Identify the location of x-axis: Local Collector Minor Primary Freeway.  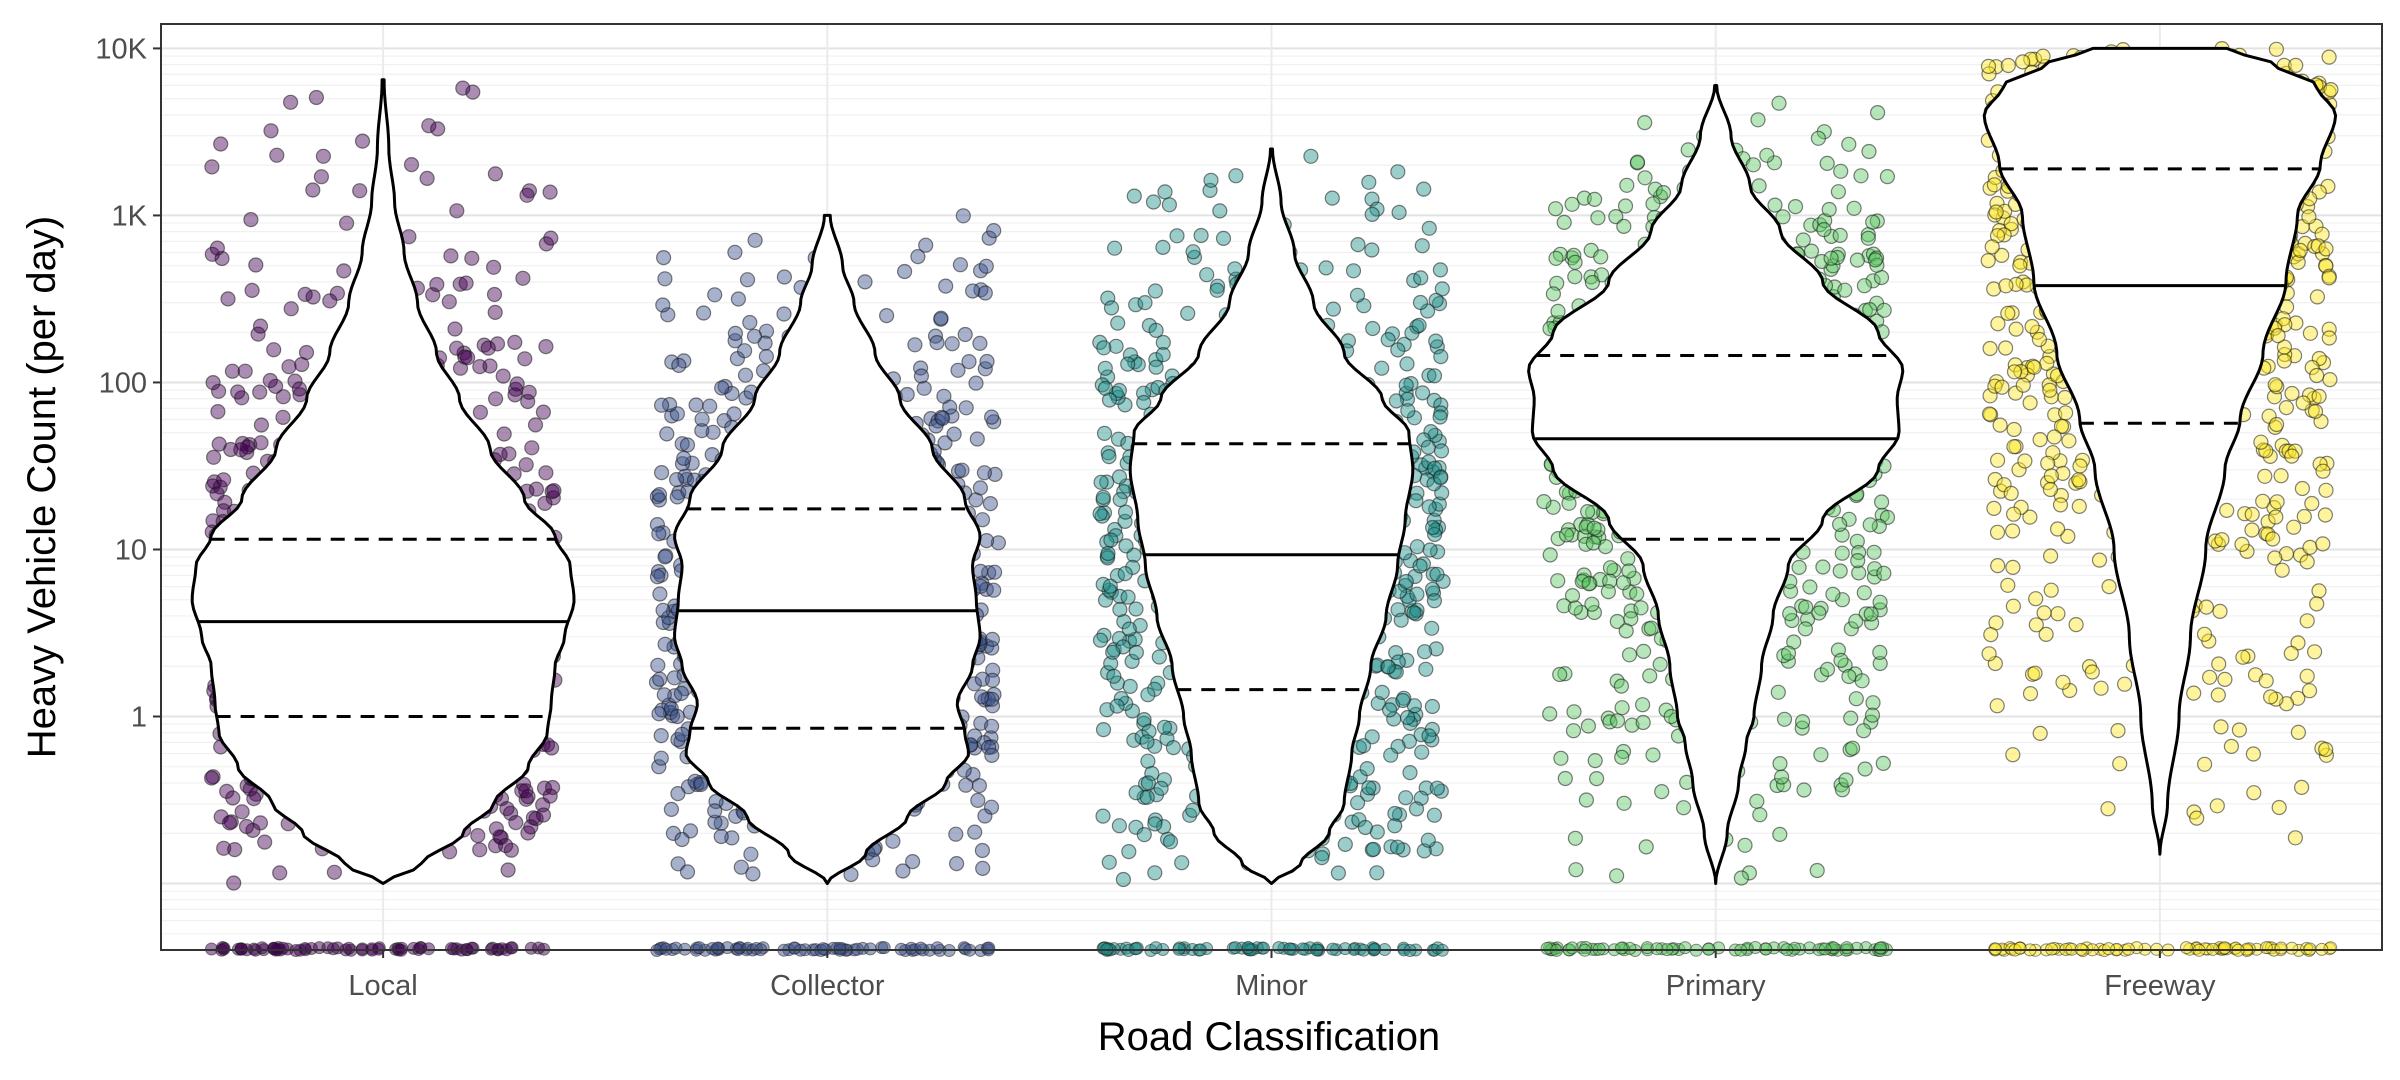
(1282, 976).